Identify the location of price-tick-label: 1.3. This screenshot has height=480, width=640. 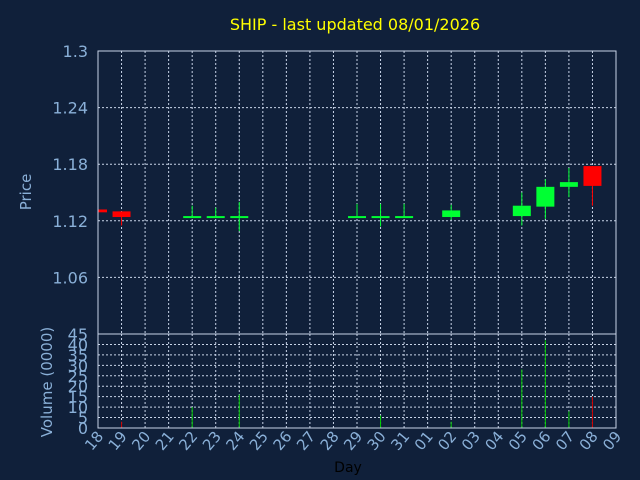
(75, 51).